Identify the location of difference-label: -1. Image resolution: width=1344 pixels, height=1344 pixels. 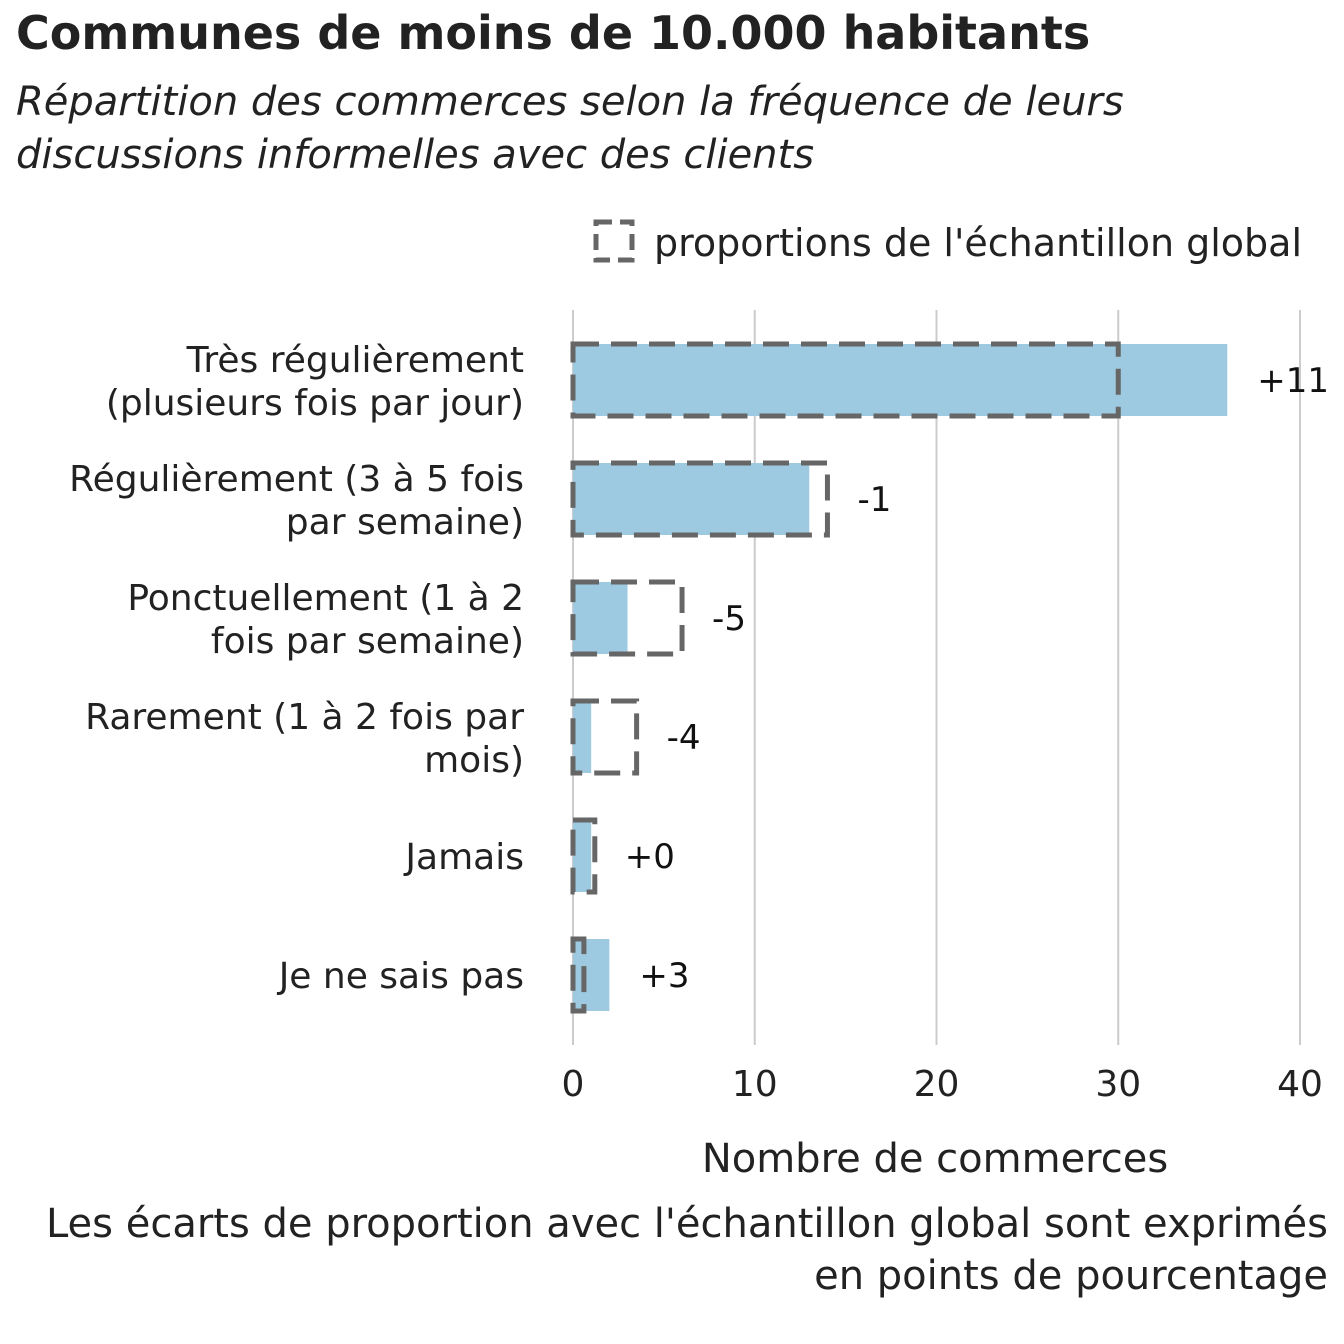
(874, 500).